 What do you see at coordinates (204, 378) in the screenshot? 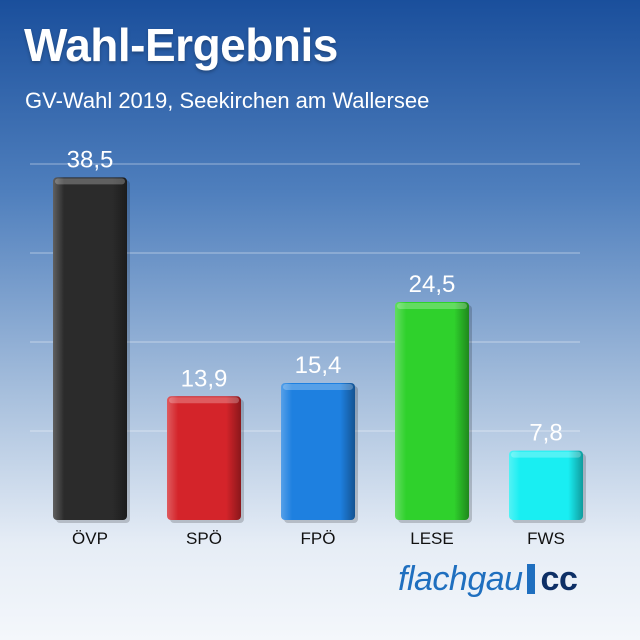
I see `value-label: 13,9` at bounding box center [204, 378].